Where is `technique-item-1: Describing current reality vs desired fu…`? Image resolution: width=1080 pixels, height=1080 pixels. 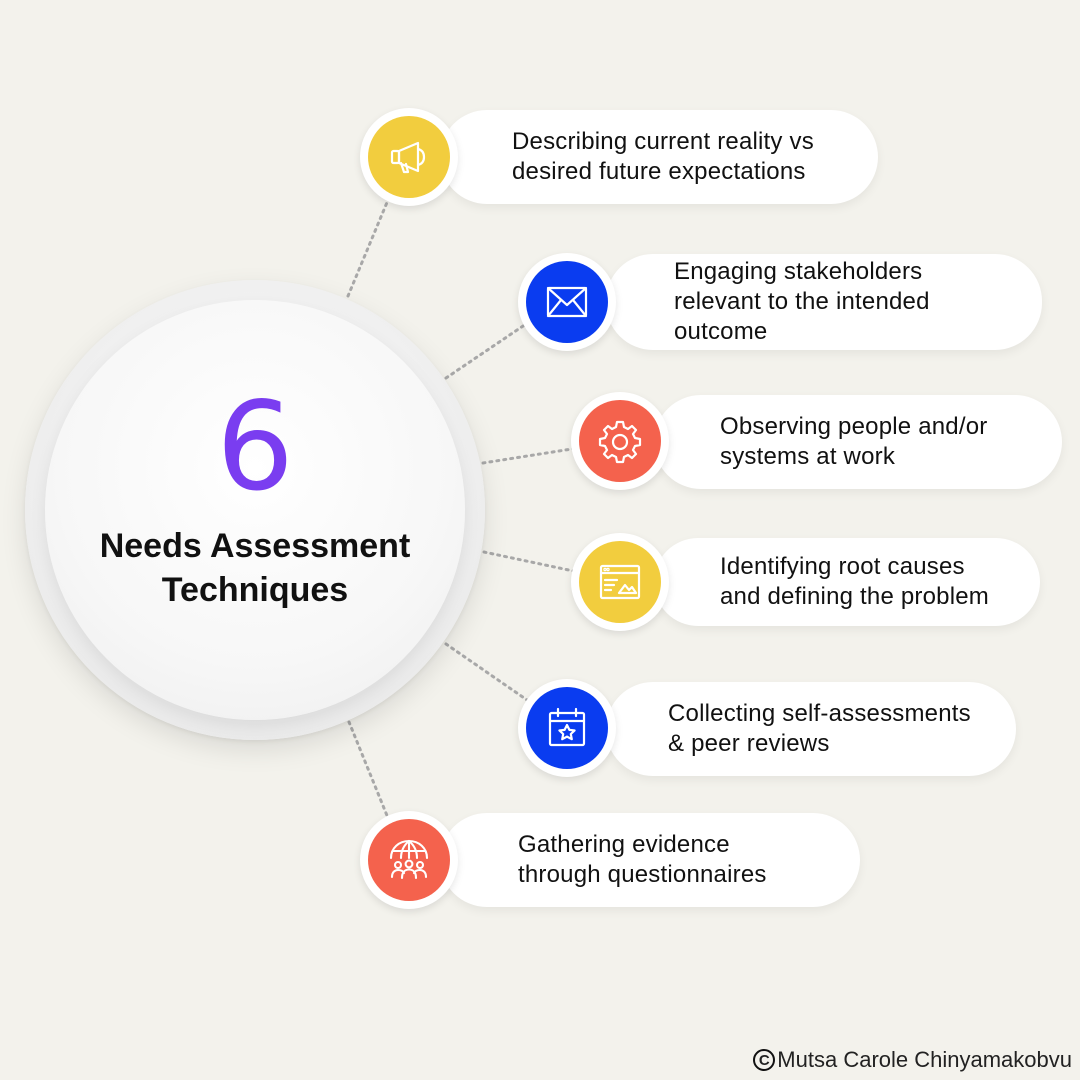
technique-item-1: Describing current reality vs desired fu… is located at coordinates (659, 157).